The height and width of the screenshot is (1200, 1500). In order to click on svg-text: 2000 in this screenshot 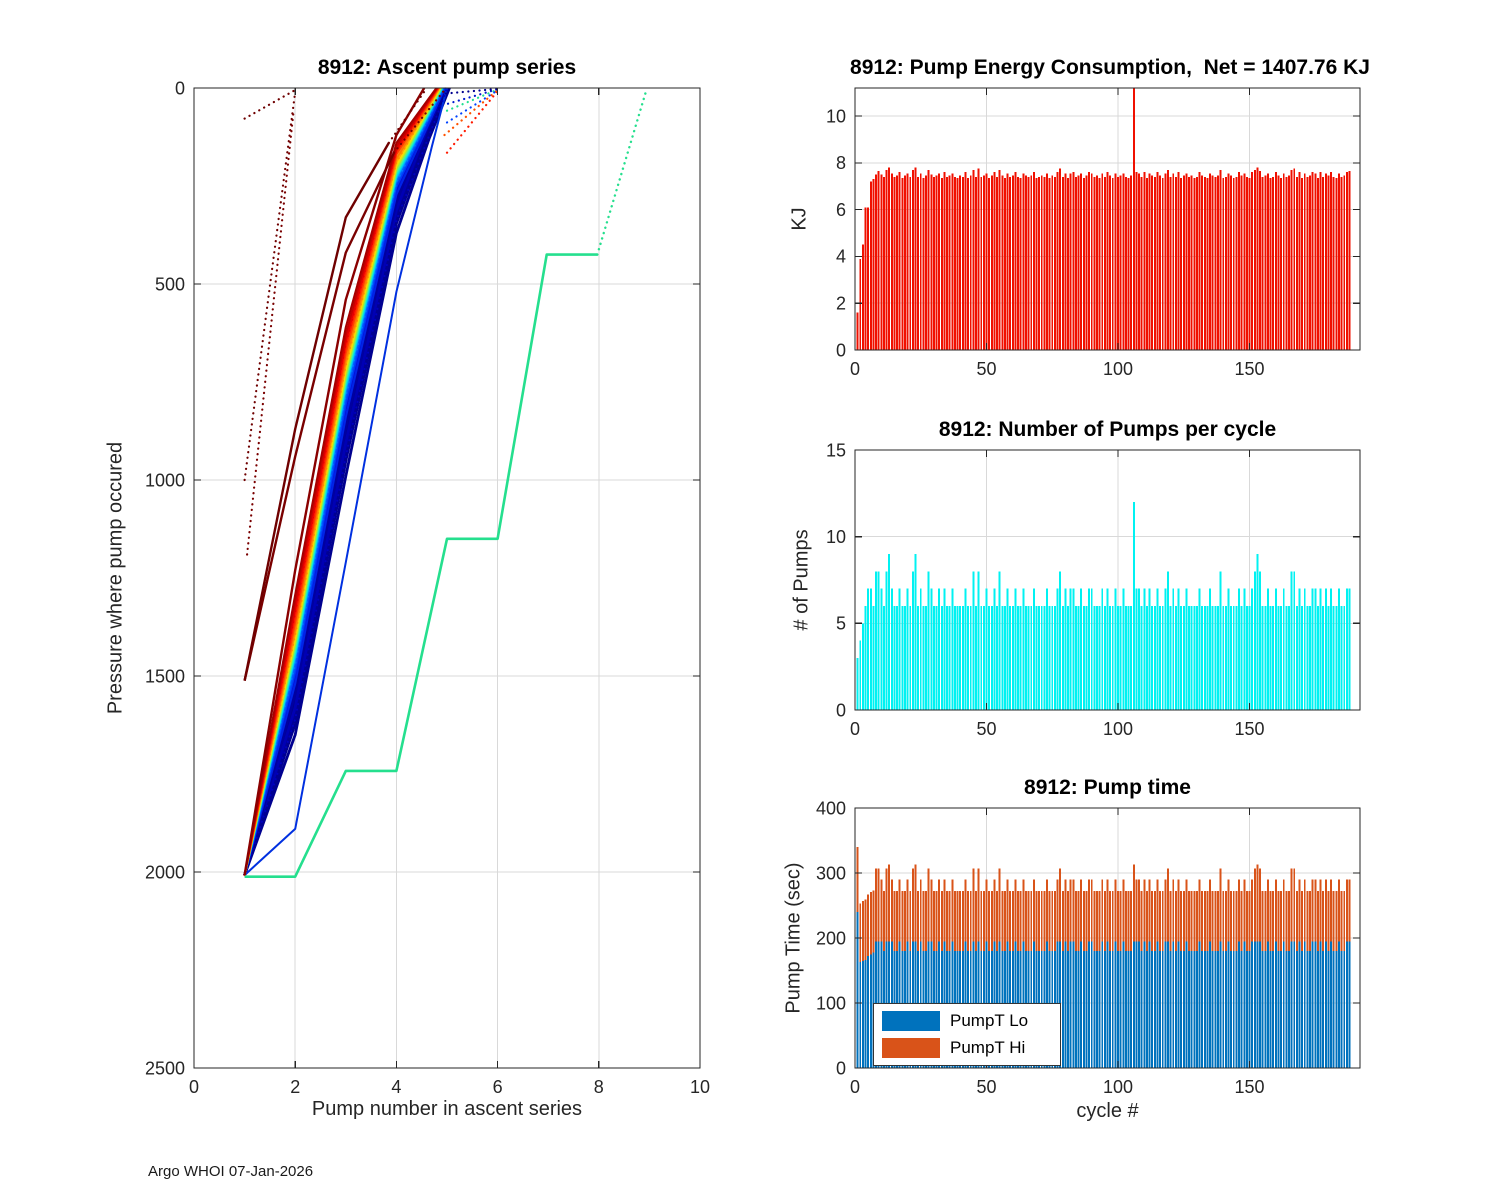, I will do `click(165, 872)`.